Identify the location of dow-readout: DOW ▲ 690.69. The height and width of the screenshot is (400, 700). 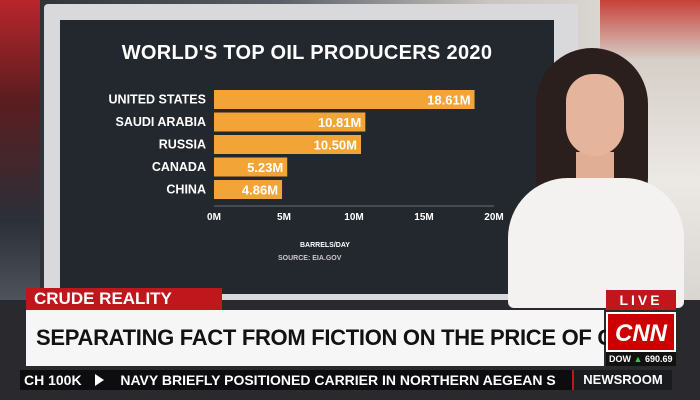
(641, 359).